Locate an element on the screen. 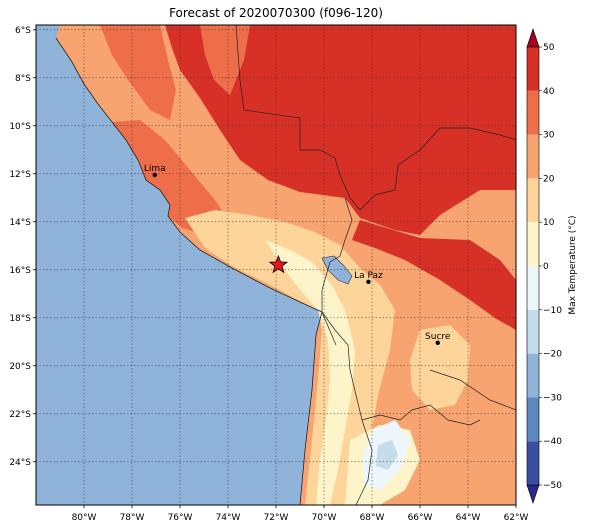 This screenshot has width=591, height=529. colorbar-tick-label: 30 is located at coordinates (549, 136).